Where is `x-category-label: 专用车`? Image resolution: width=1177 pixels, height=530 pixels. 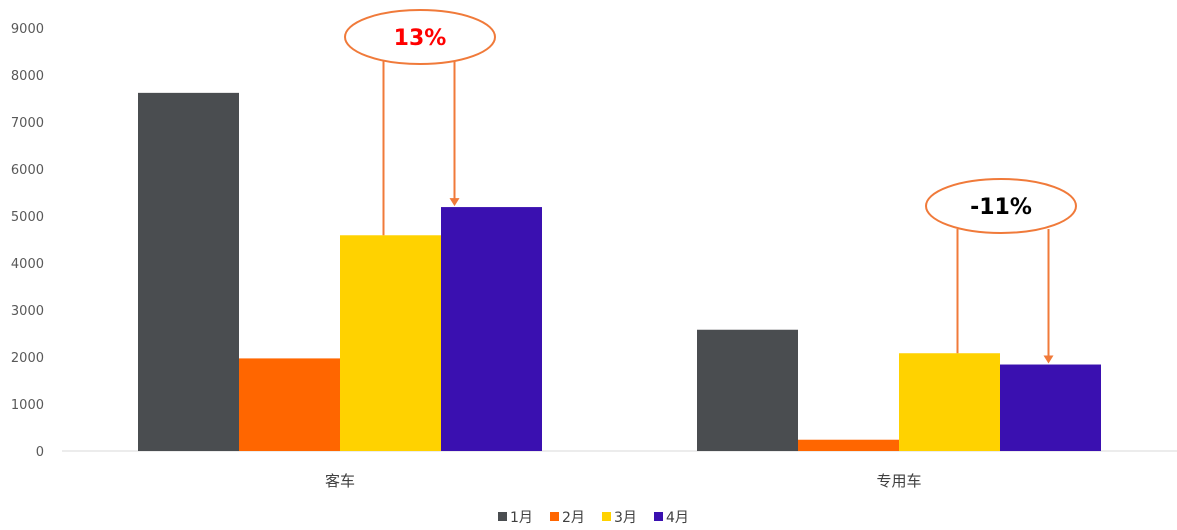 x-category-label: 专用车 is located at coordinates (898, 481).